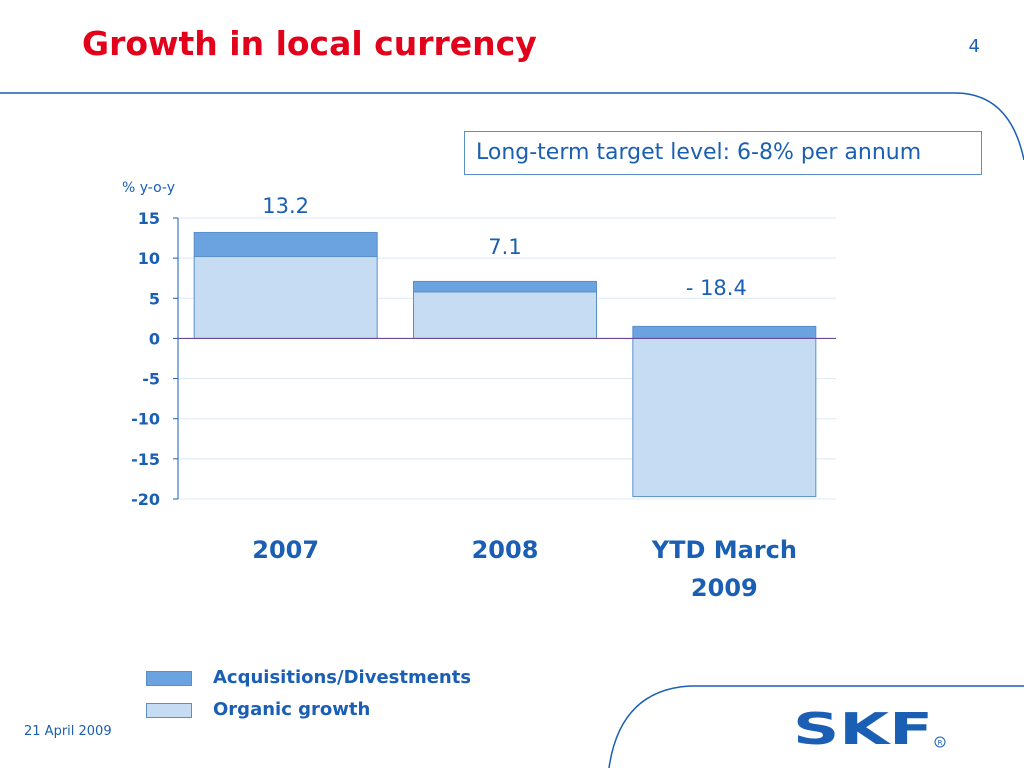 Image resolution: width=1024 pixels, height=768 pixels. What do you see at coordinates (863, 730) in the screenshot?
I see `logo-wordmark: SKF` at bounding box center [863, 730].